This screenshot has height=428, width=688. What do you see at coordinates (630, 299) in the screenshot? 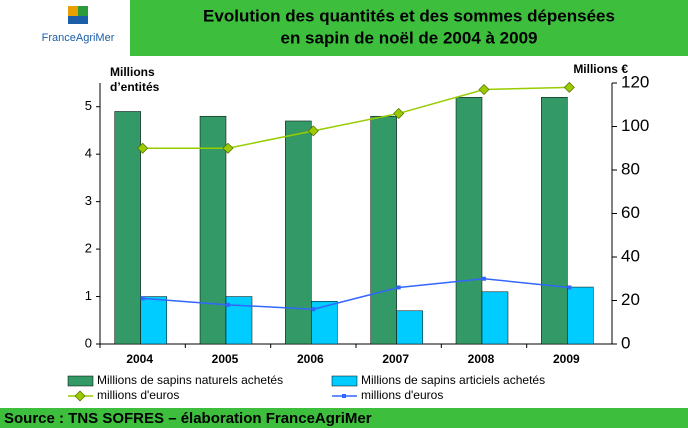
I see `y2-tick-label: 20` at bounding box center [630, 299].